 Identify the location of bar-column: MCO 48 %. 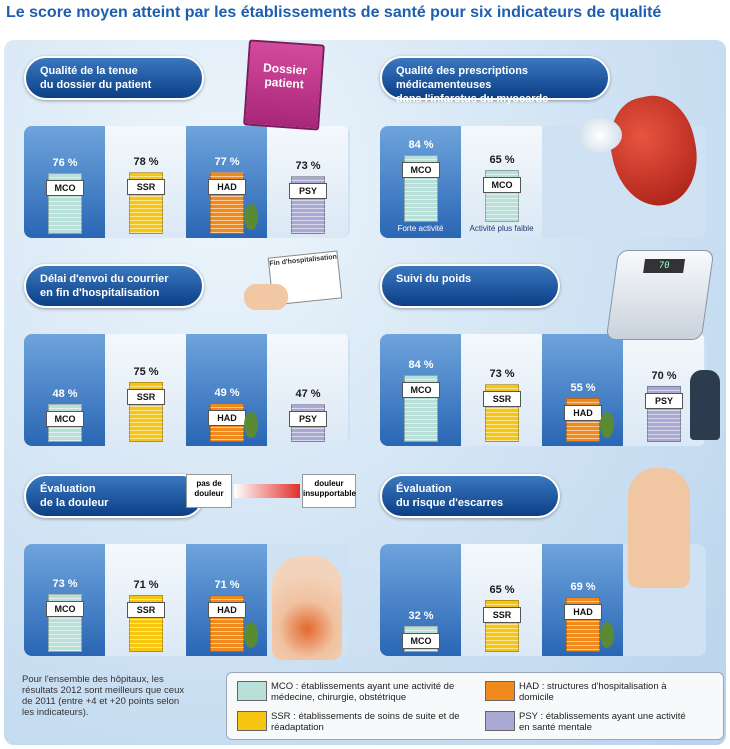
(64, 390).